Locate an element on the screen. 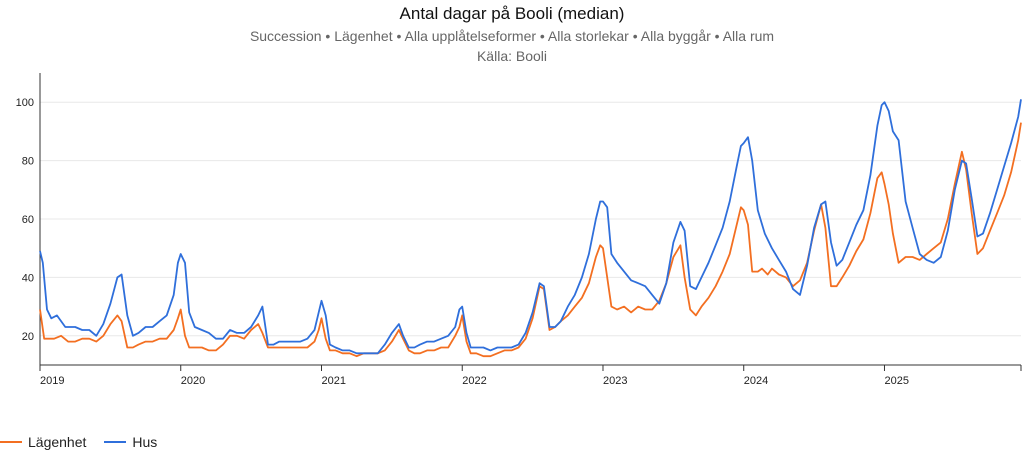 This screenshot has height=461, width=1024. y-tick-label-100: 100 is located at coordinates (25, 103).